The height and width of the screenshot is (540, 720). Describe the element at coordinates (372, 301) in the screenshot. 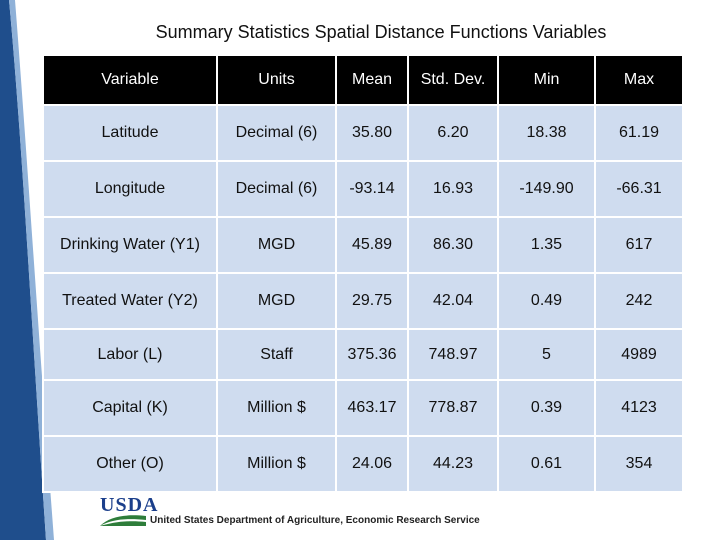

I see `cell-mean: 29.75` at that location.